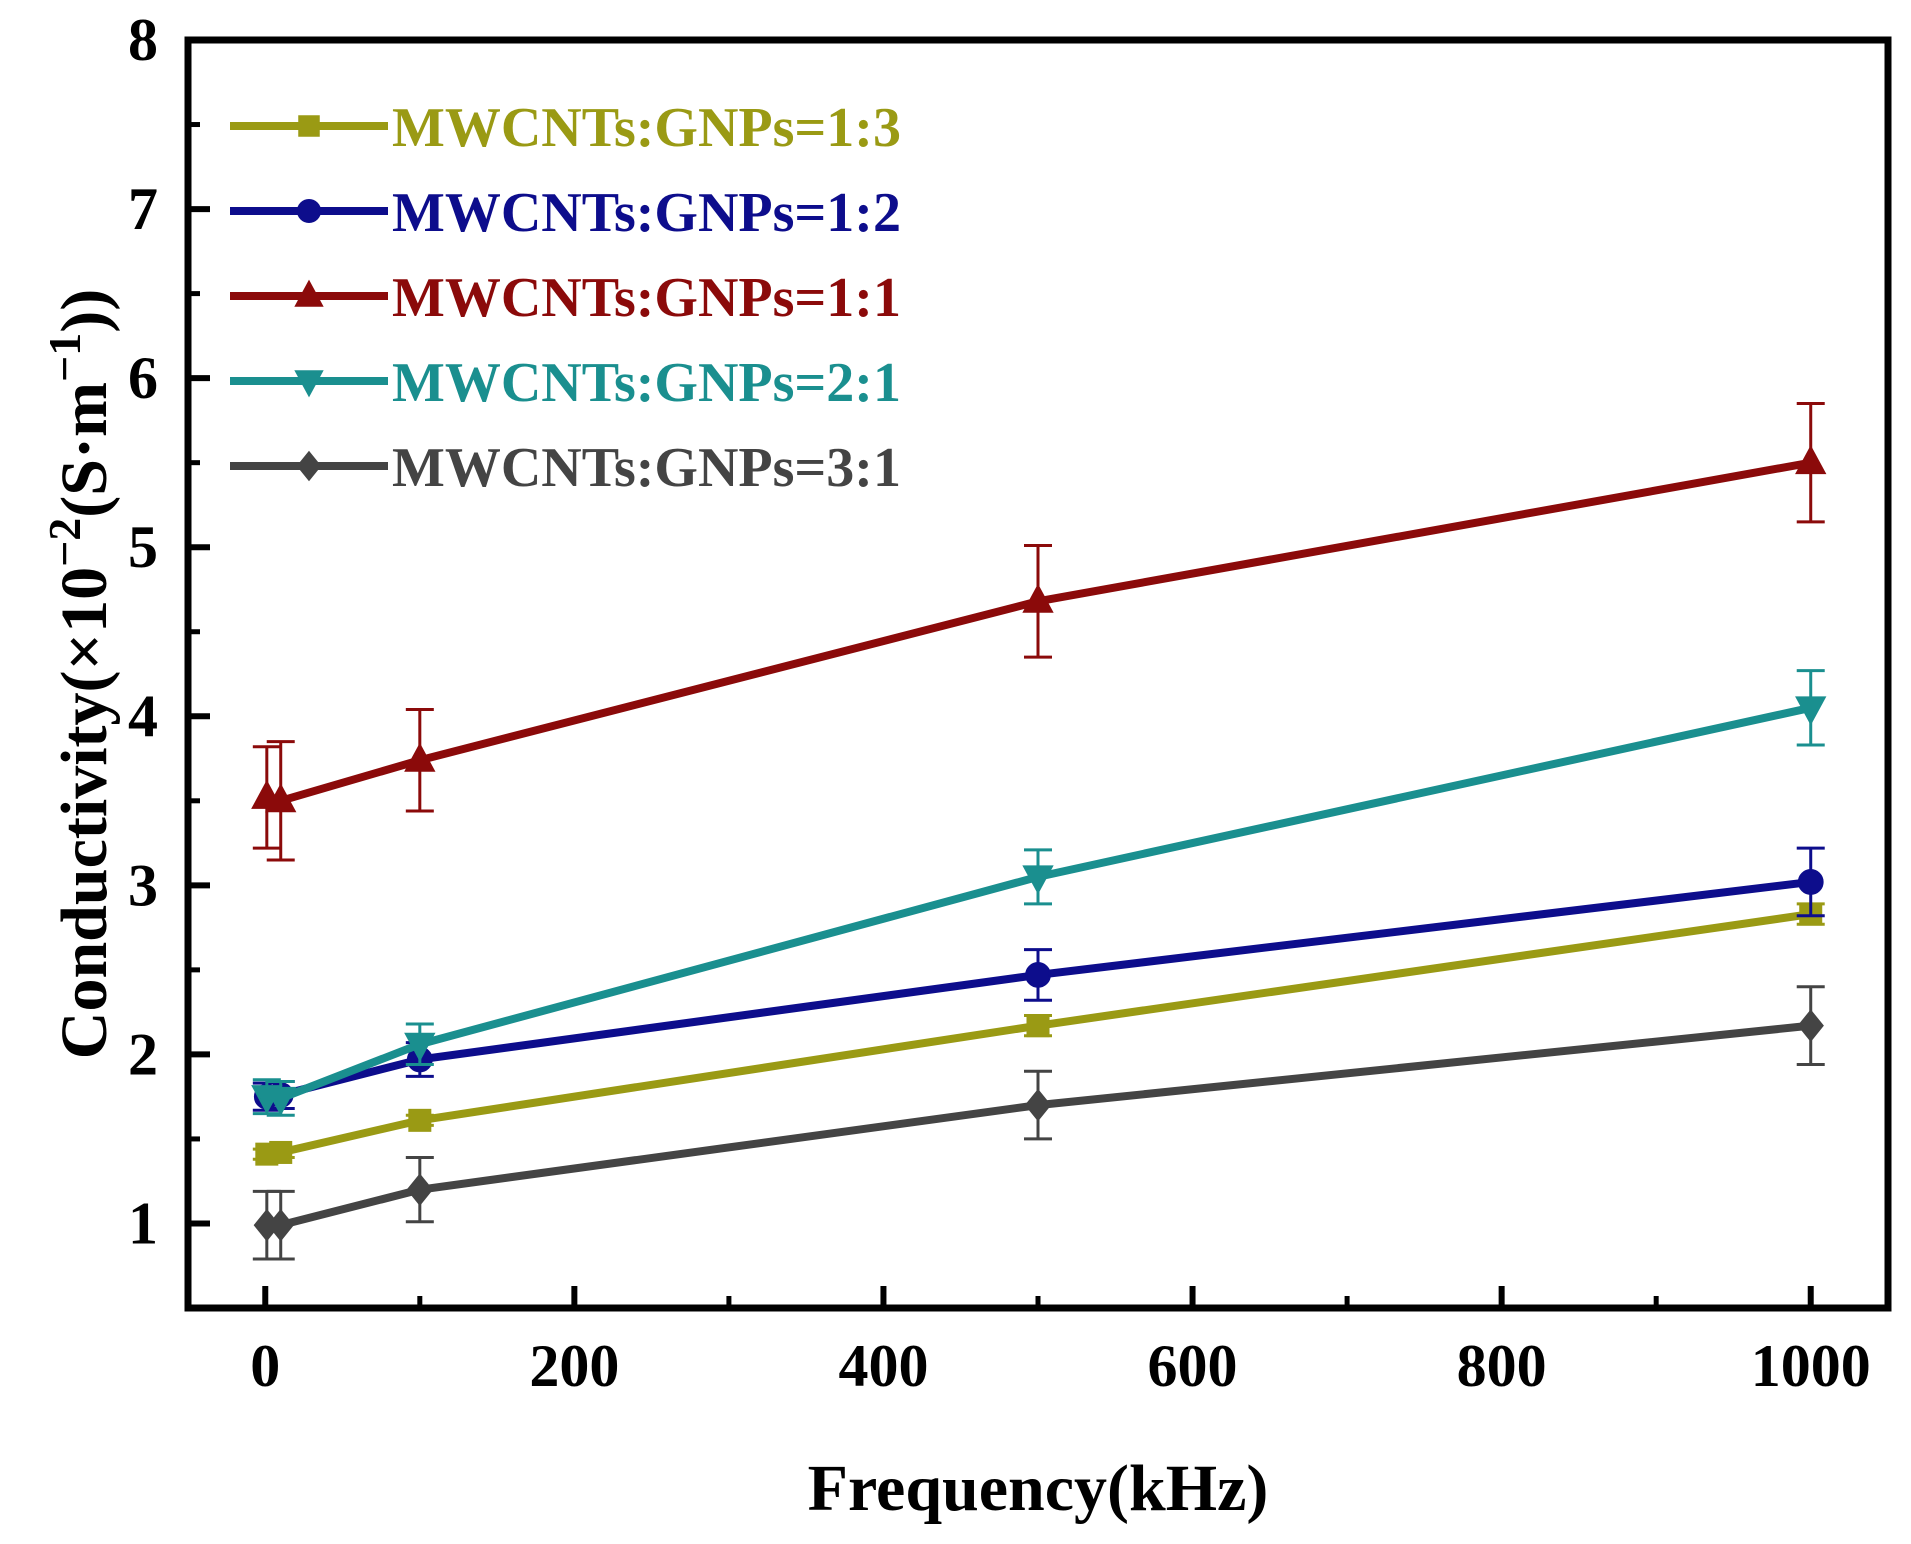 This screenshot has height=1544, width=1911. What do you see at coordinates (84, 813) in the screenshot?
I see `y-axis-title-main: Conductivity(×10` at bounding box center [84, 813].